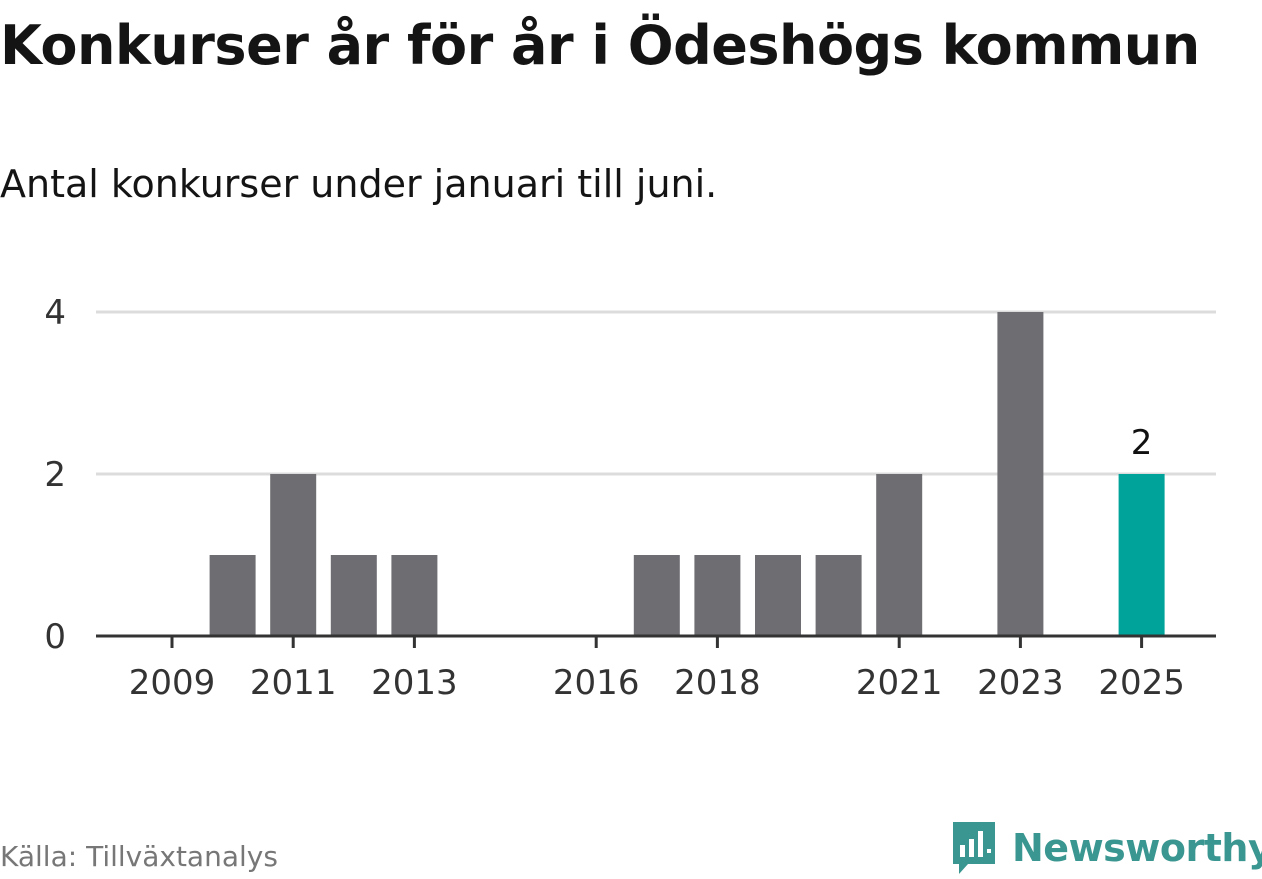 This screenshot has height=879, width=1262. Describe the element at coordinates (414, 683) in the screenshot. I see `x-tick-label: 2013` at that location.